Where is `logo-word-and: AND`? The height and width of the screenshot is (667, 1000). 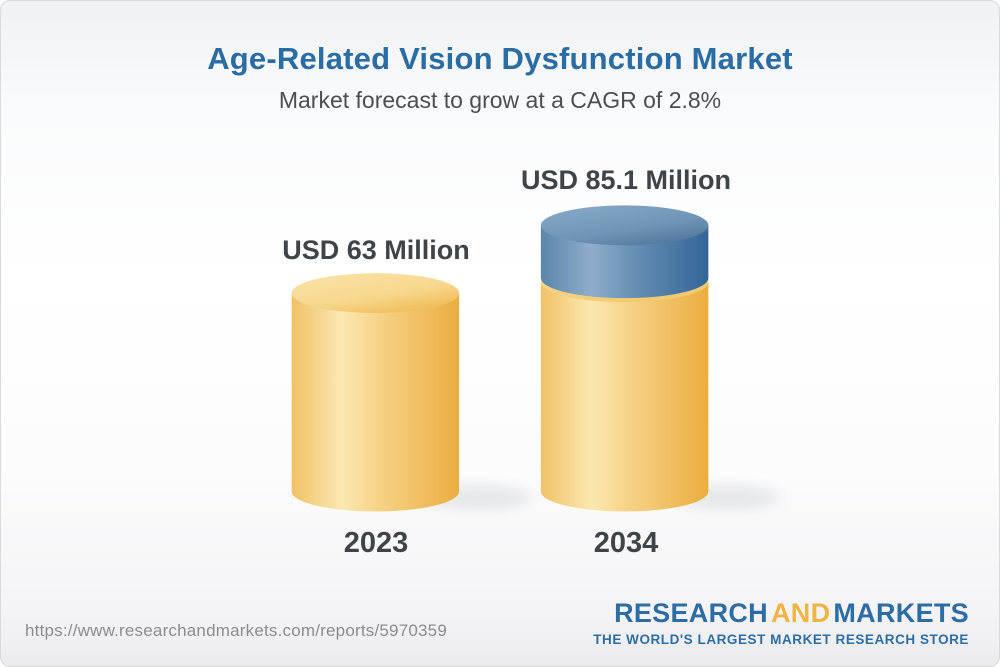
logo-word-and: AND is located at coordinates (800, 613).